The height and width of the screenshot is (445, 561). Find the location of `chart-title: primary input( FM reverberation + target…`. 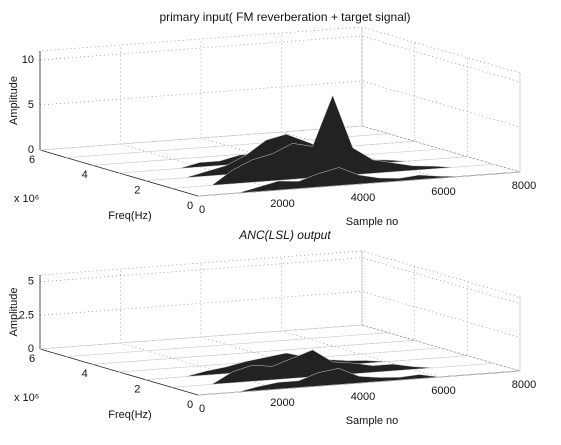

chart-title: primary input( FM reverberation + target… is located at coordinates (284, 17).